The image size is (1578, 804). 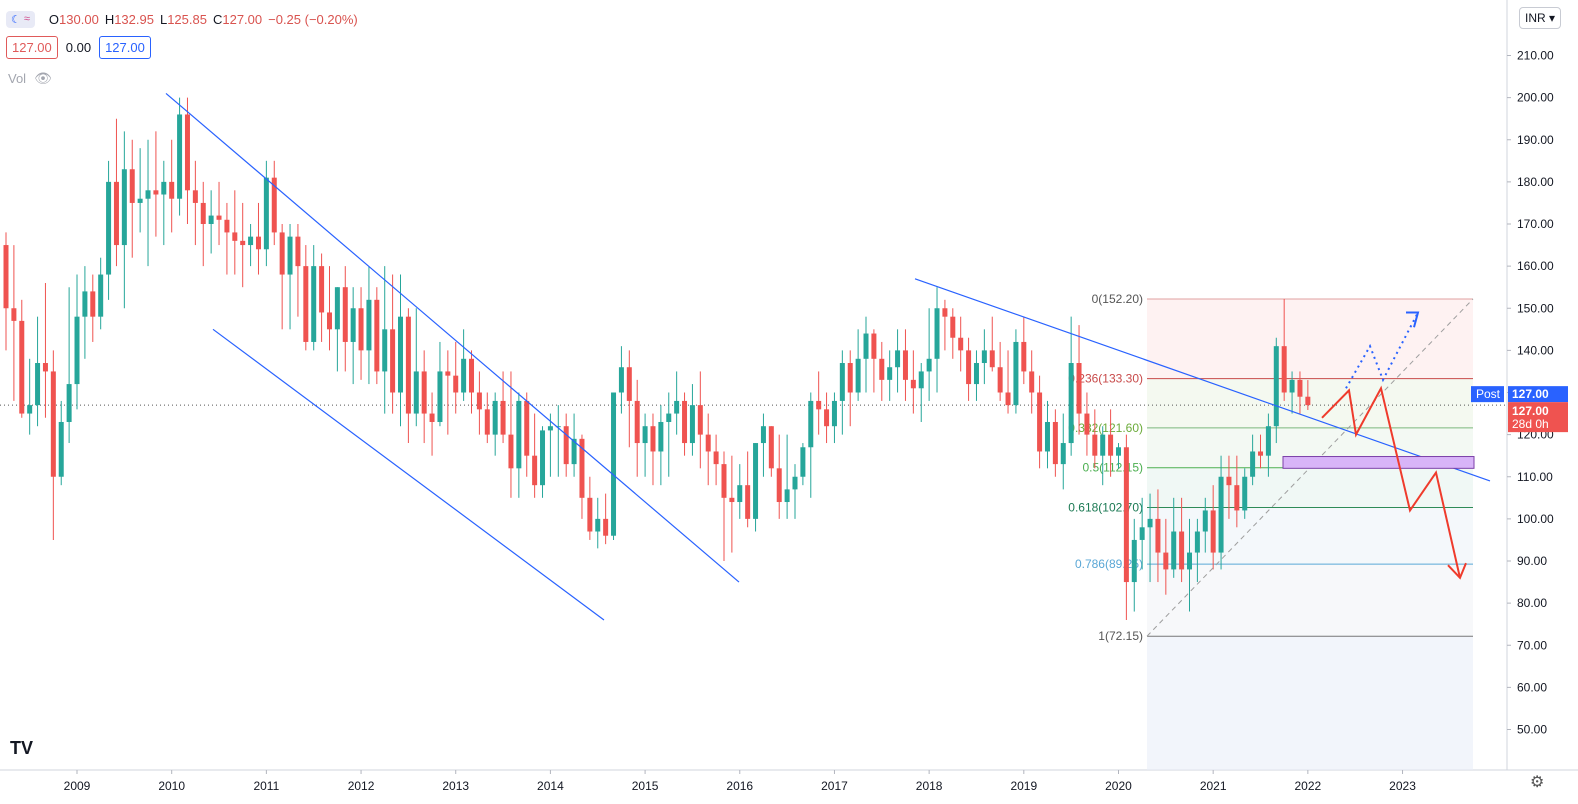 I want to click on gear-icon: ⚙, so click(x=1537, y=782).